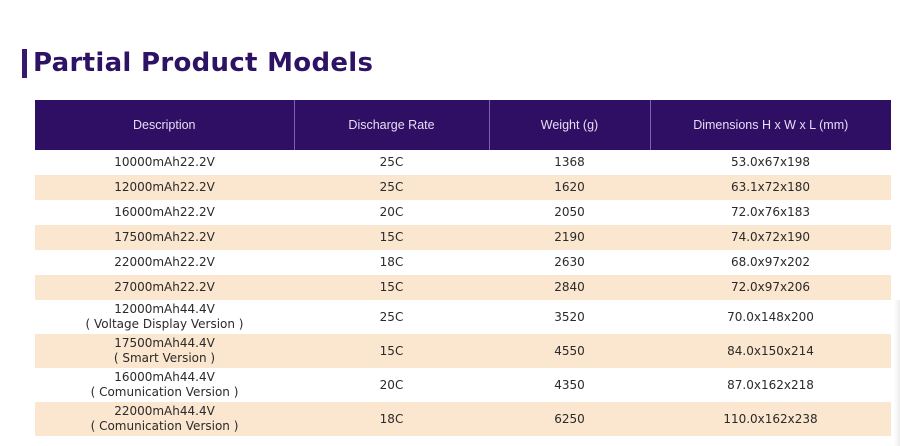 The height and width of the screenshot is (446, 900). Describe the element at coordinates (897, 373) in the screenshot. I see `page-edge-shadow` at that location.